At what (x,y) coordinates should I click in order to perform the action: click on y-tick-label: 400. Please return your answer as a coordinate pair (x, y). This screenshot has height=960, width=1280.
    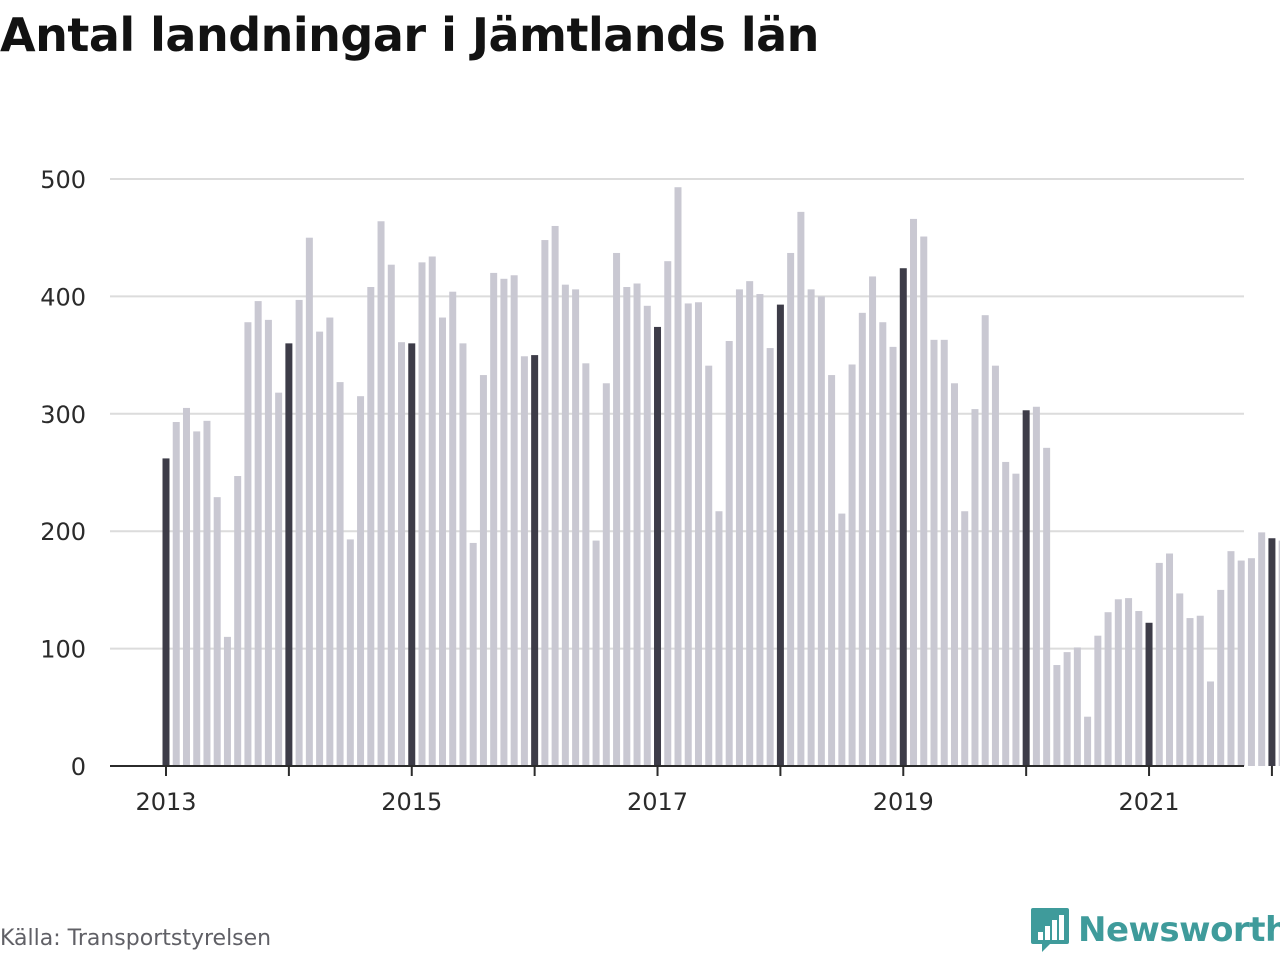
    Looking at the image, I should click on (63, 297).